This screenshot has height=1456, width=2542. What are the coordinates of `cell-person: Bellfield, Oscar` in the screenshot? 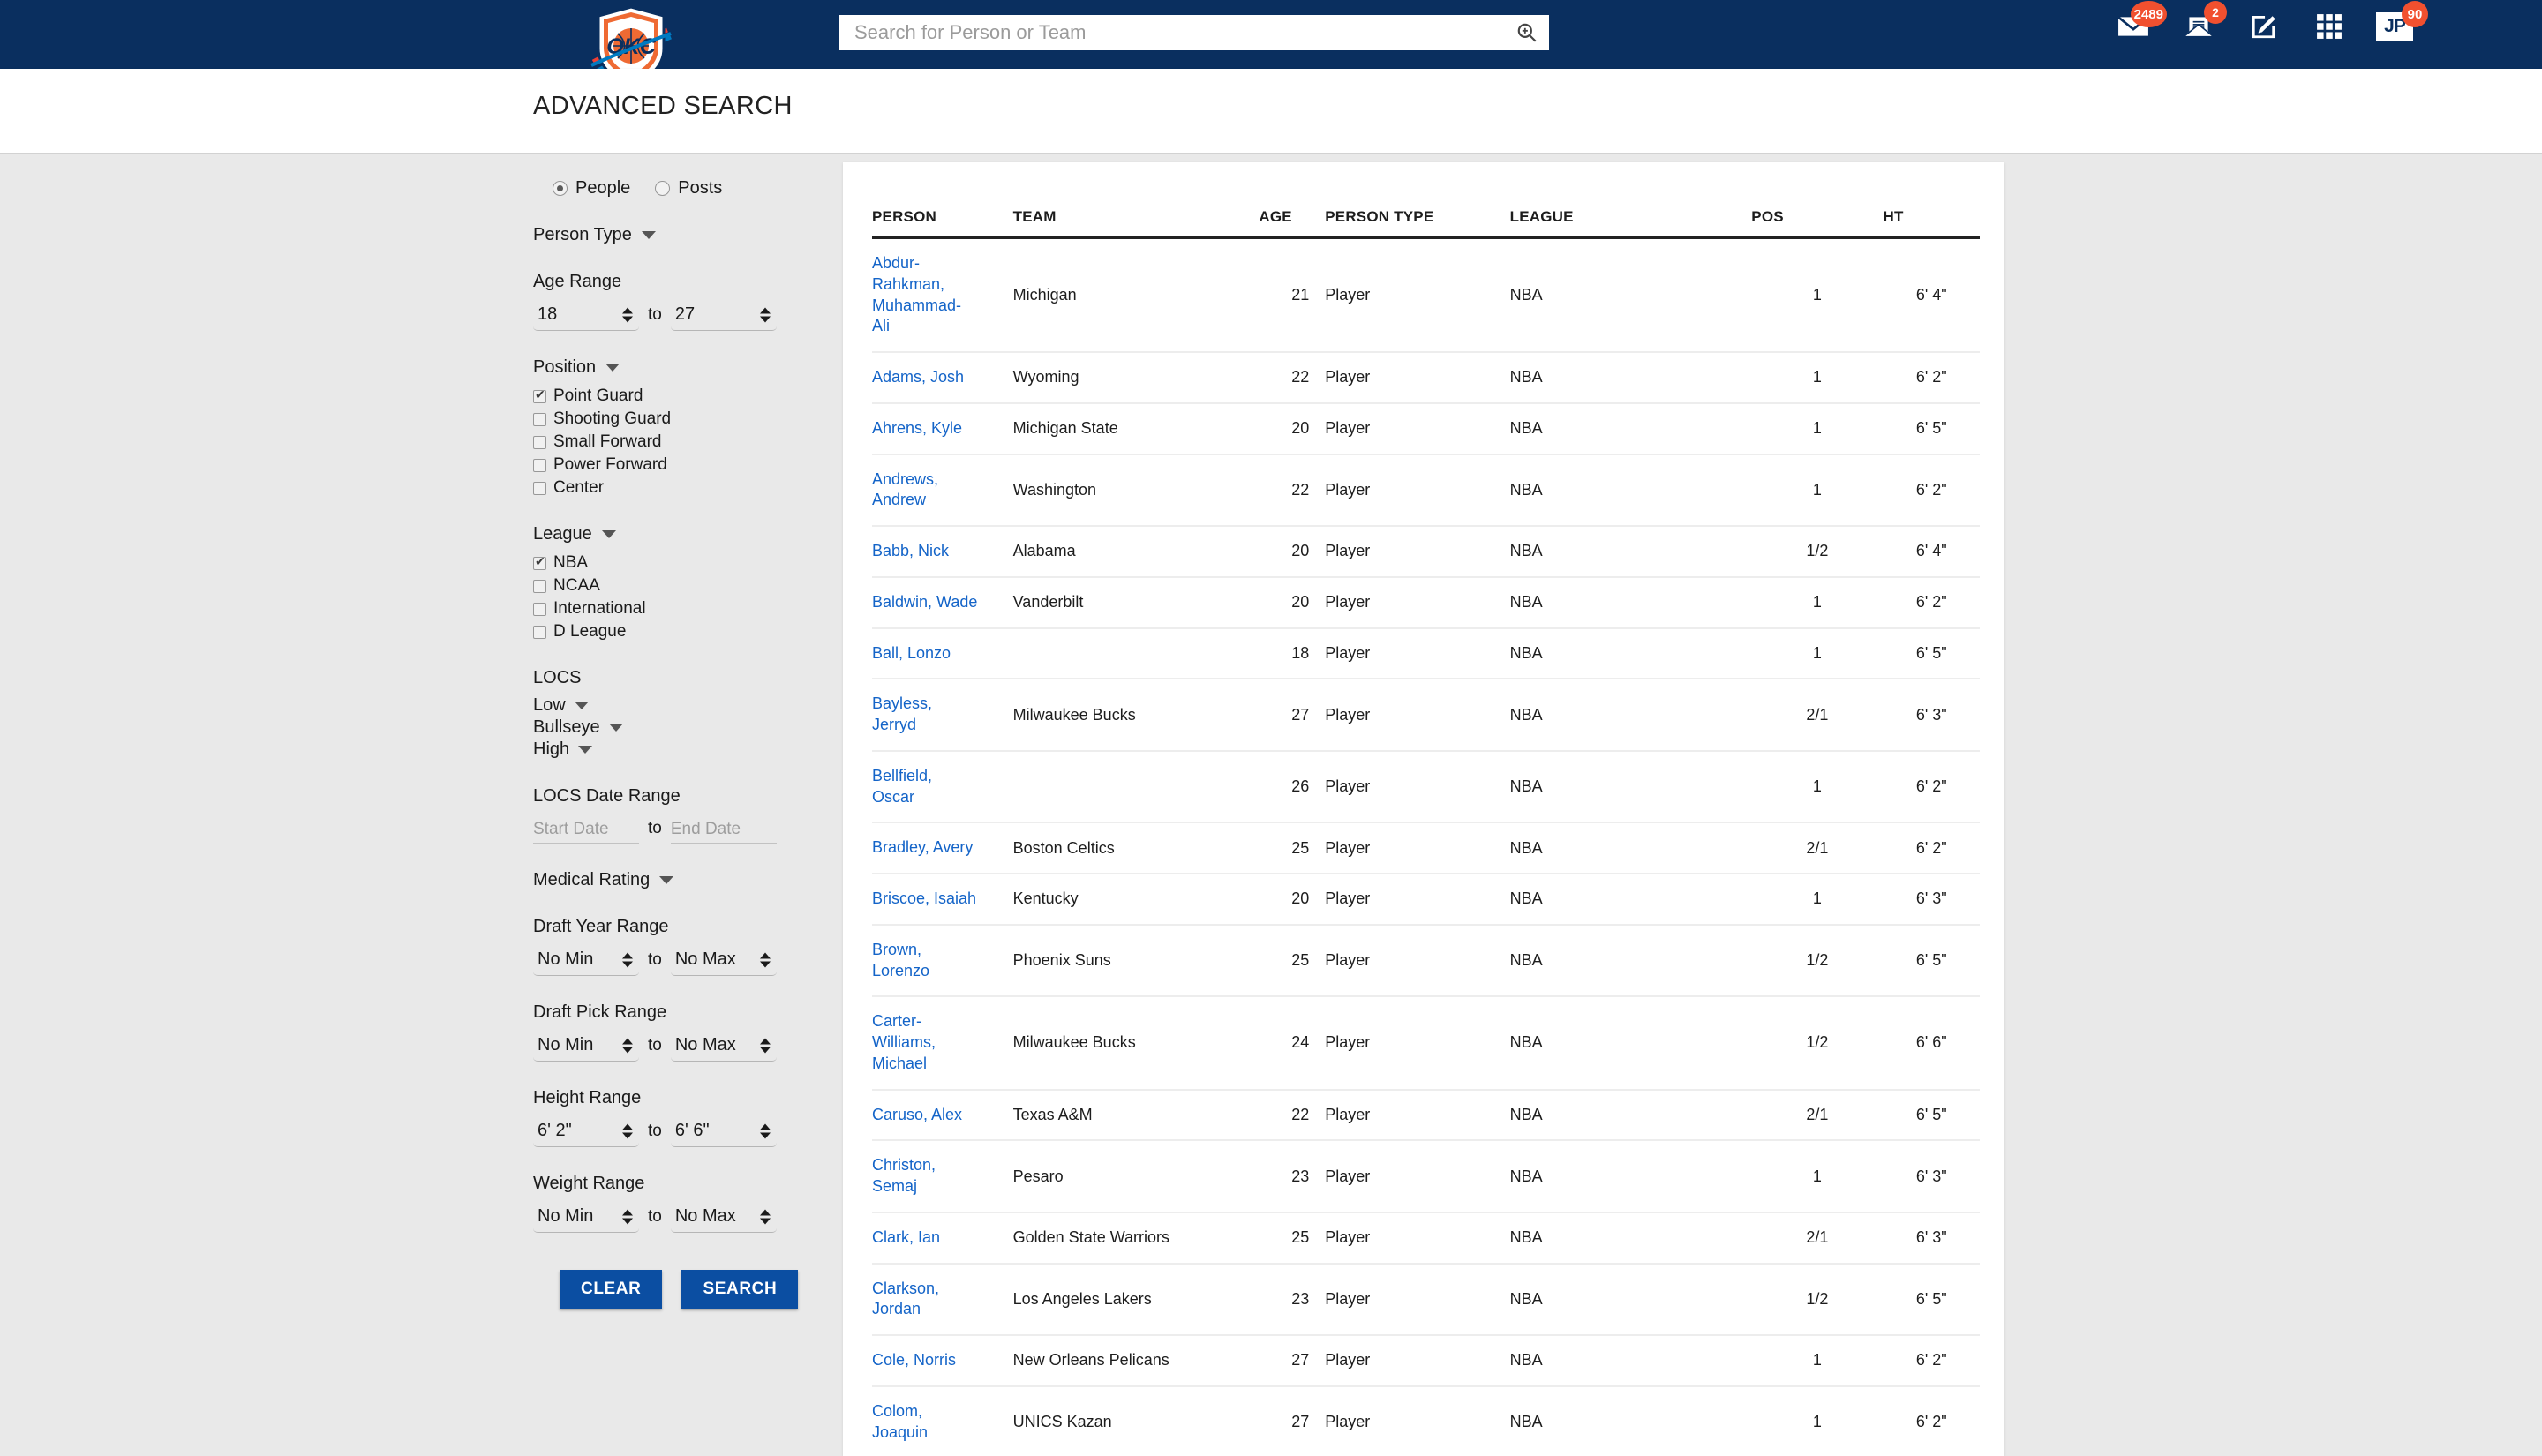 It's located at (943, 787).